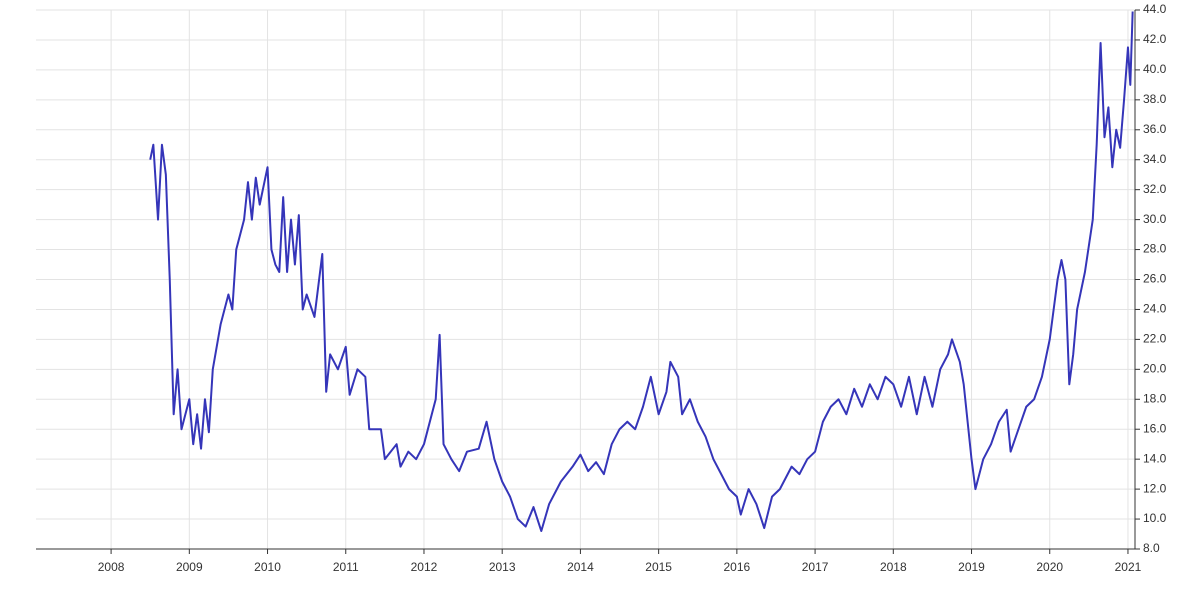 The image size is (1200, 608). What do you see at coordinates (971, 567) in the screenshot?
I see `x-tick-label: 2019` at bounding box center [971, 567].